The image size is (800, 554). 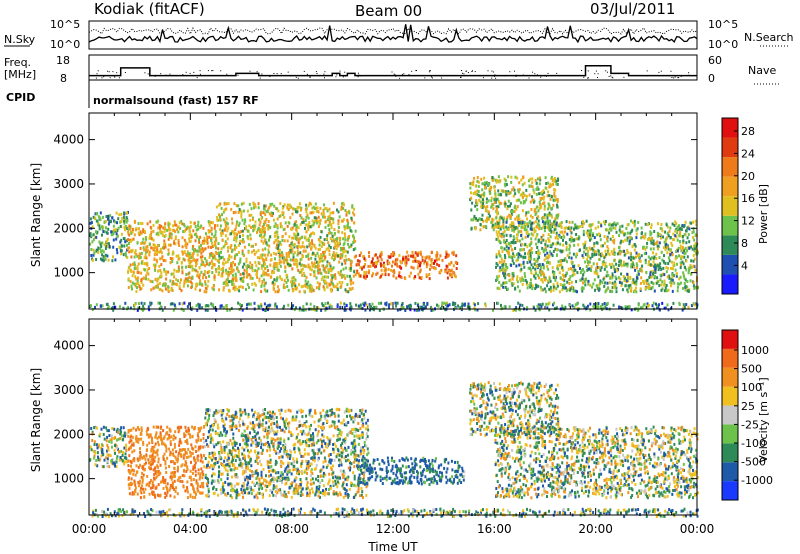 I want to click on power-ylabel: Slant Range [km], so click(x=36, y=215).